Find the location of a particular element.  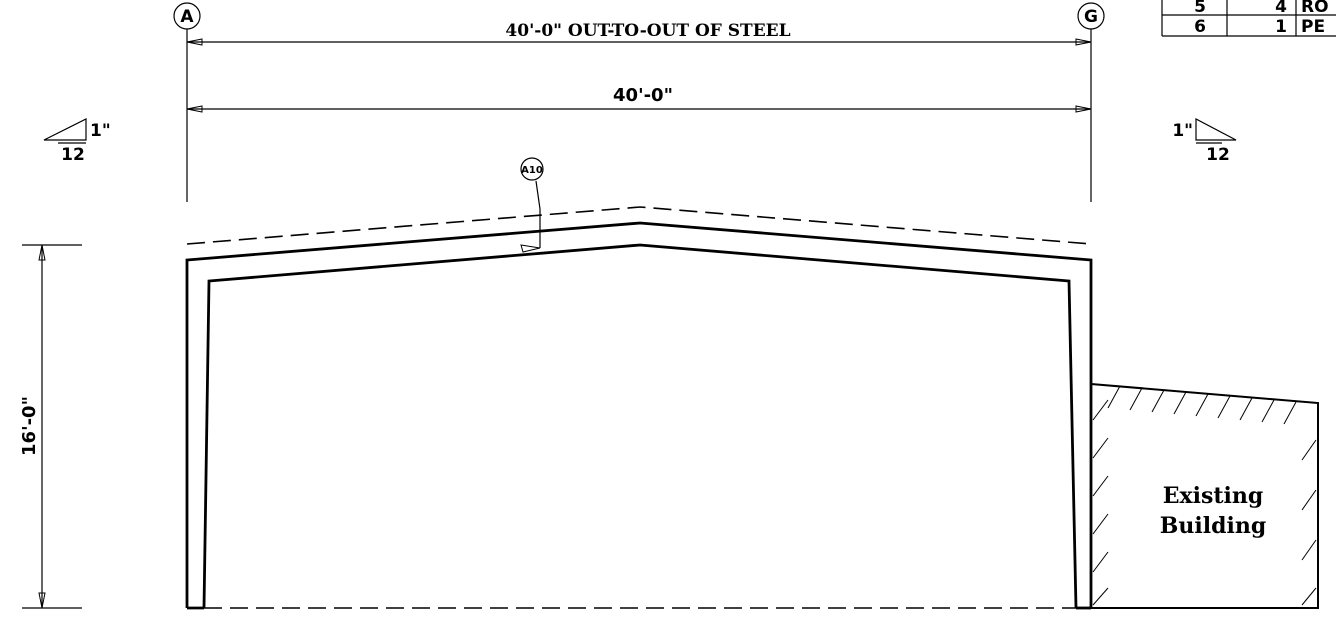

gridline-label-g: G is located at coordinates (1091, 17).